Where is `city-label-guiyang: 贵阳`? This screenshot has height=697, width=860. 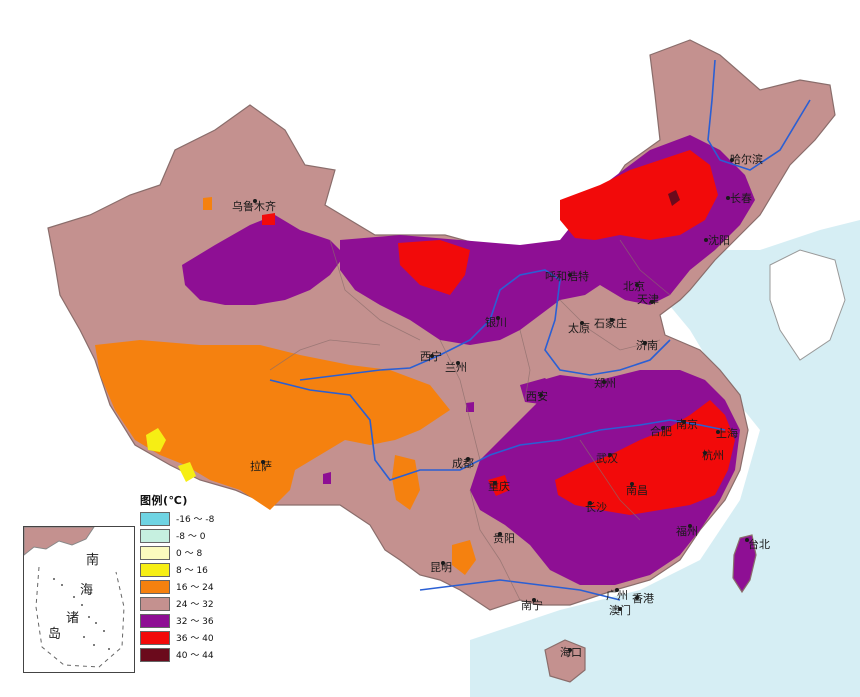
city-label-guiyang: 贵阳 is located at coordinates (504, 538).